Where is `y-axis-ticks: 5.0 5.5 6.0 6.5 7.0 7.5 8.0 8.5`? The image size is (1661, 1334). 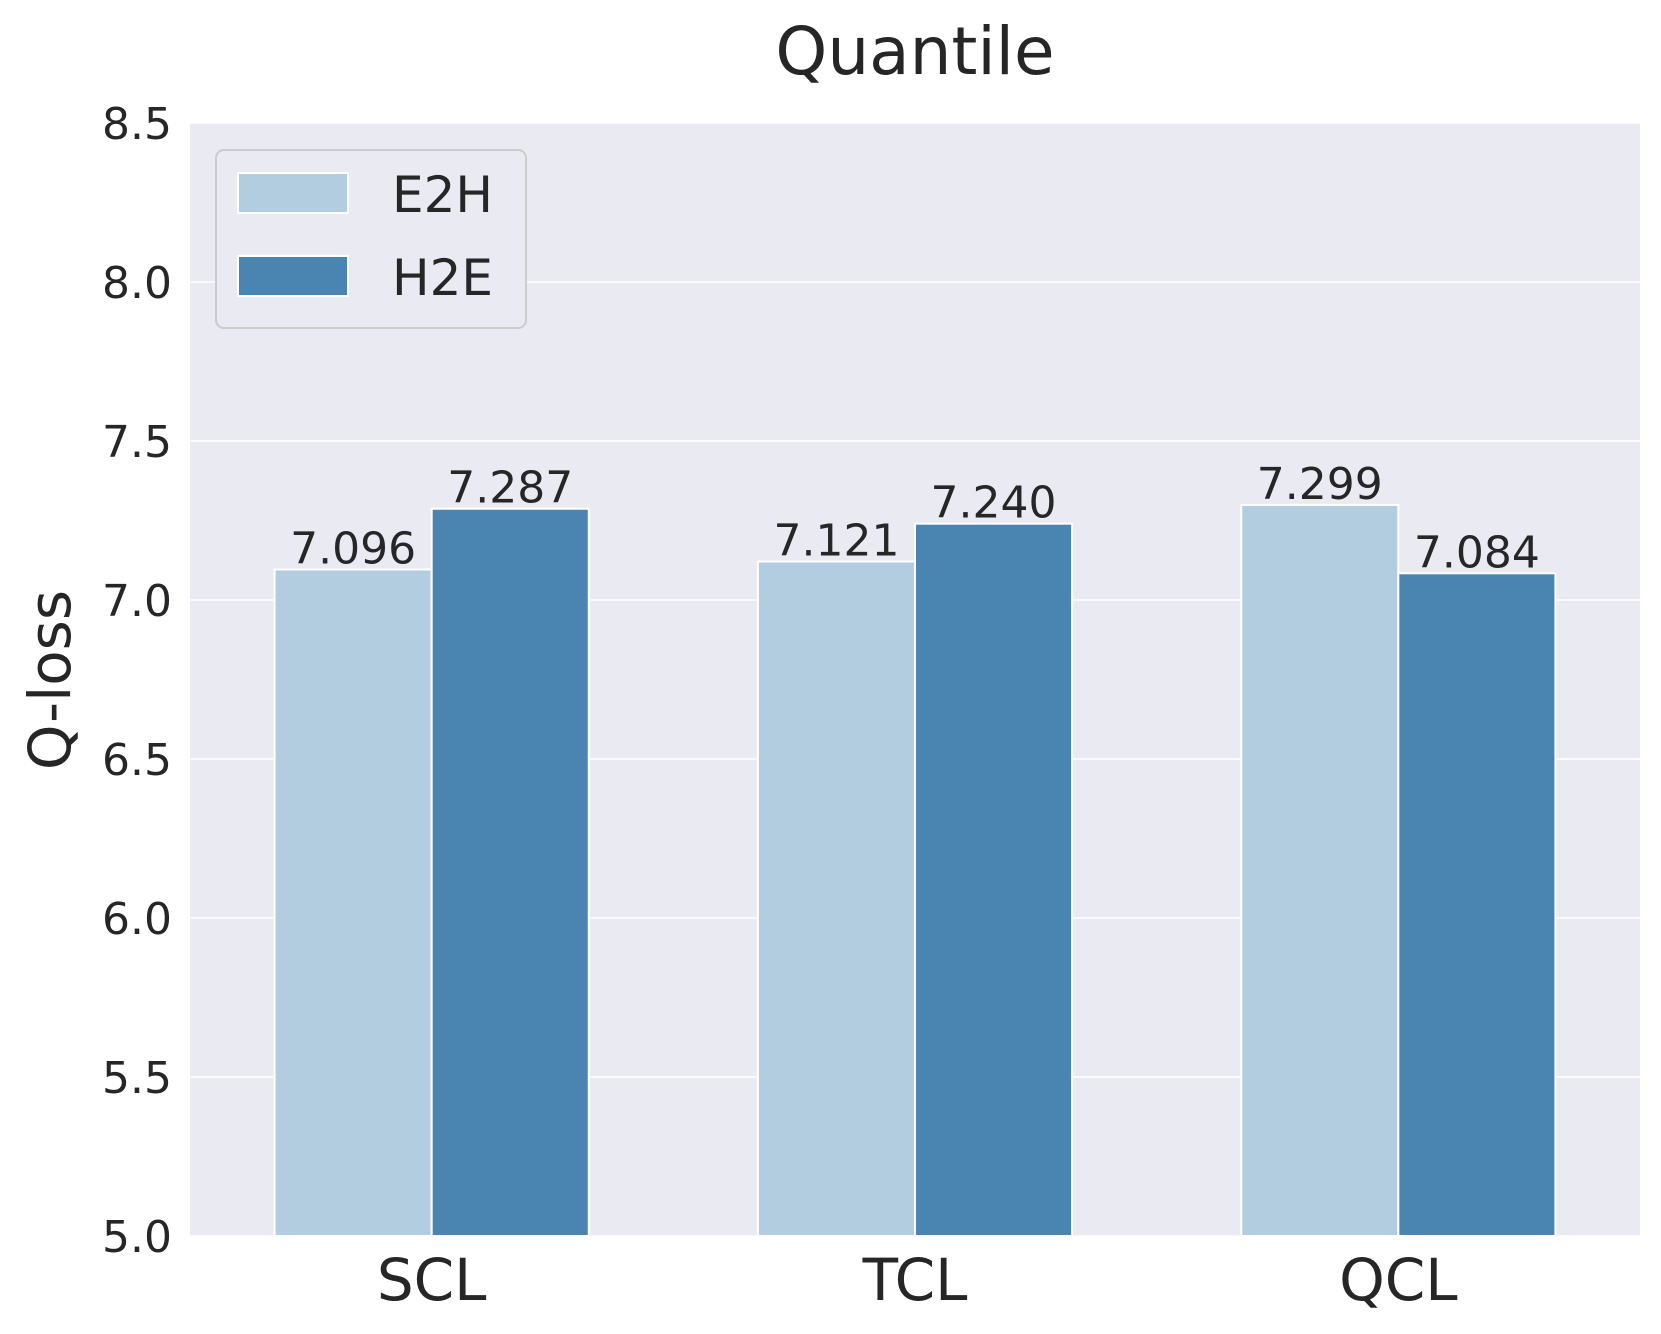
y-axis-ticks: 5.0 5.5 6.0 6.5 7.0 7.5 8.0 8.5 is located at coordinates (137, 681).